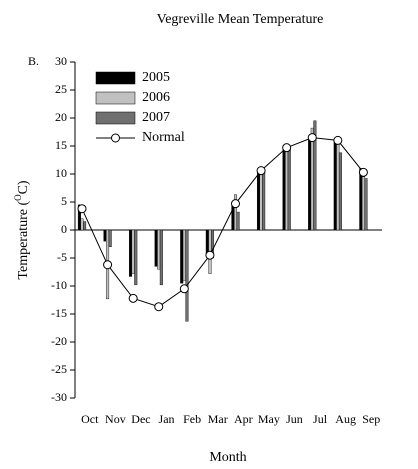  Describe the element at coordinates (59, 341) in the screenshot. I see `y-tick-label: -20` at that location.